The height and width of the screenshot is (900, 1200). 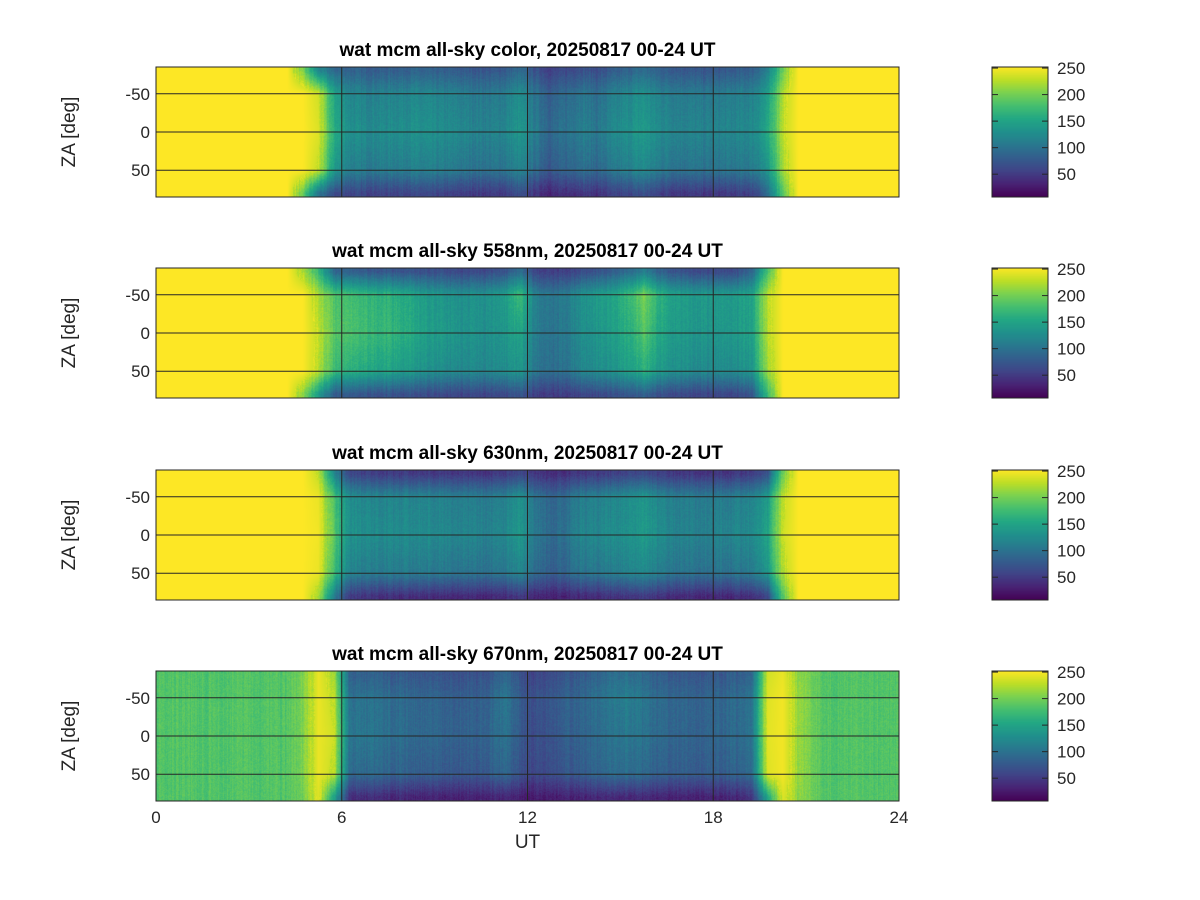 I want to click on x-tick-label: 24, so click(x=899, y=817).